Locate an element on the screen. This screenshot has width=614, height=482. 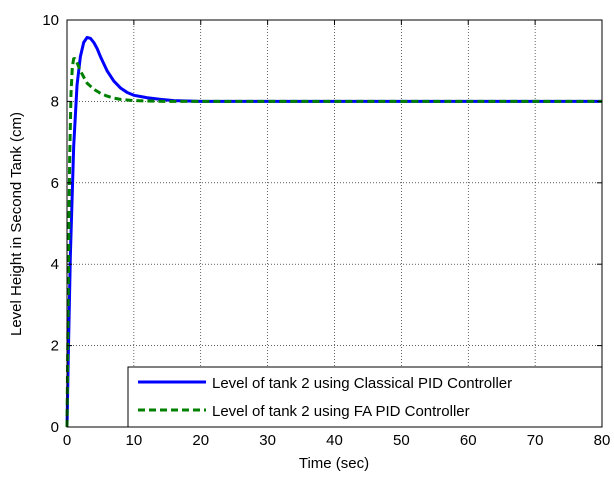
x-tick-label: 20 is located at coordinates (200, 440).